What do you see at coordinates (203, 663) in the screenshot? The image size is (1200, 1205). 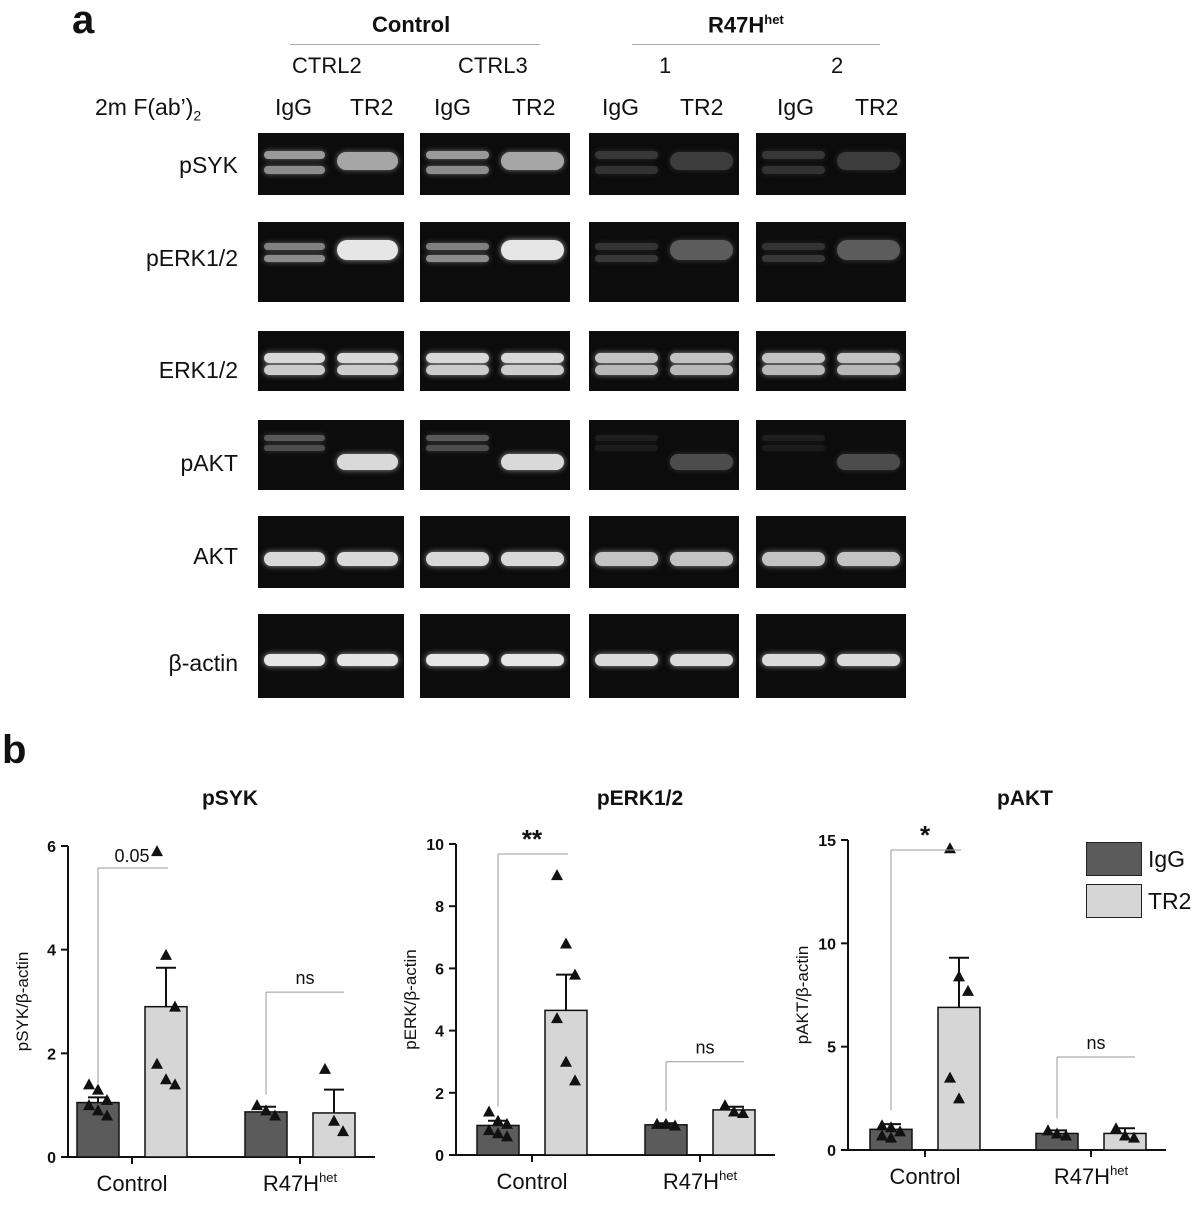 I see `blot-row-label: β-actin` at bounding box center [203, 663].